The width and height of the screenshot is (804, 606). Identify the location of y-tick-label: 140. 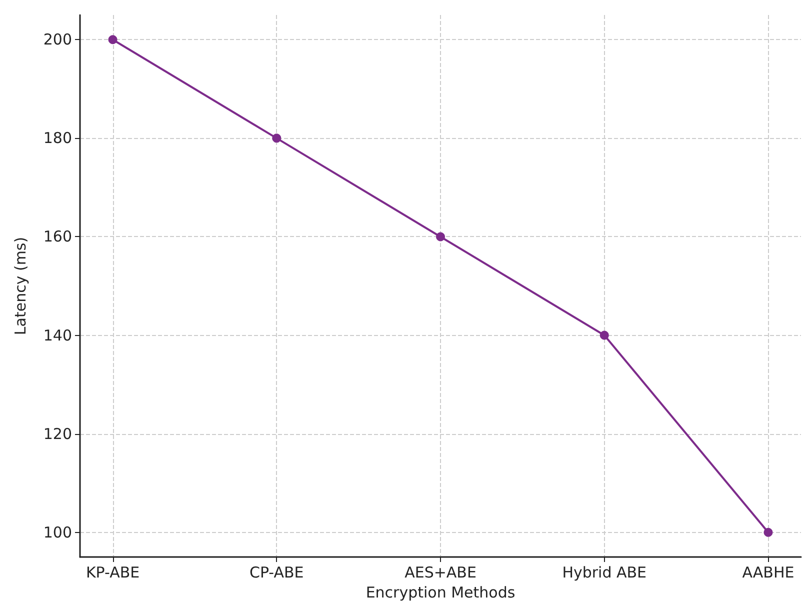
(57, 335).